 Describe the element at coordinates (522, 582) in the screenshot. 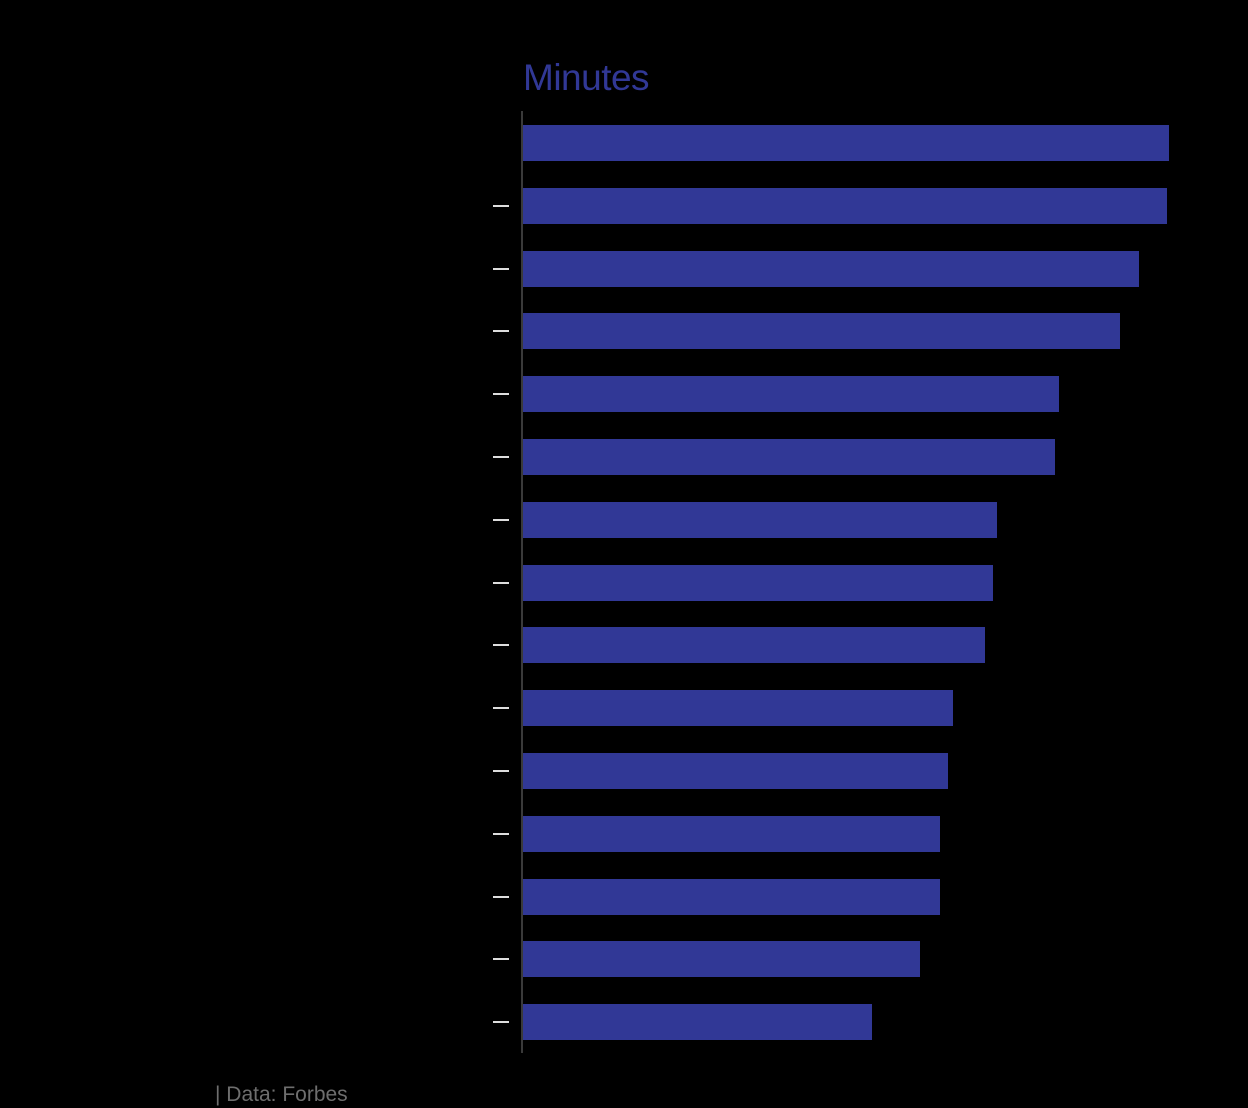

I see `y-axis-line` at that location.